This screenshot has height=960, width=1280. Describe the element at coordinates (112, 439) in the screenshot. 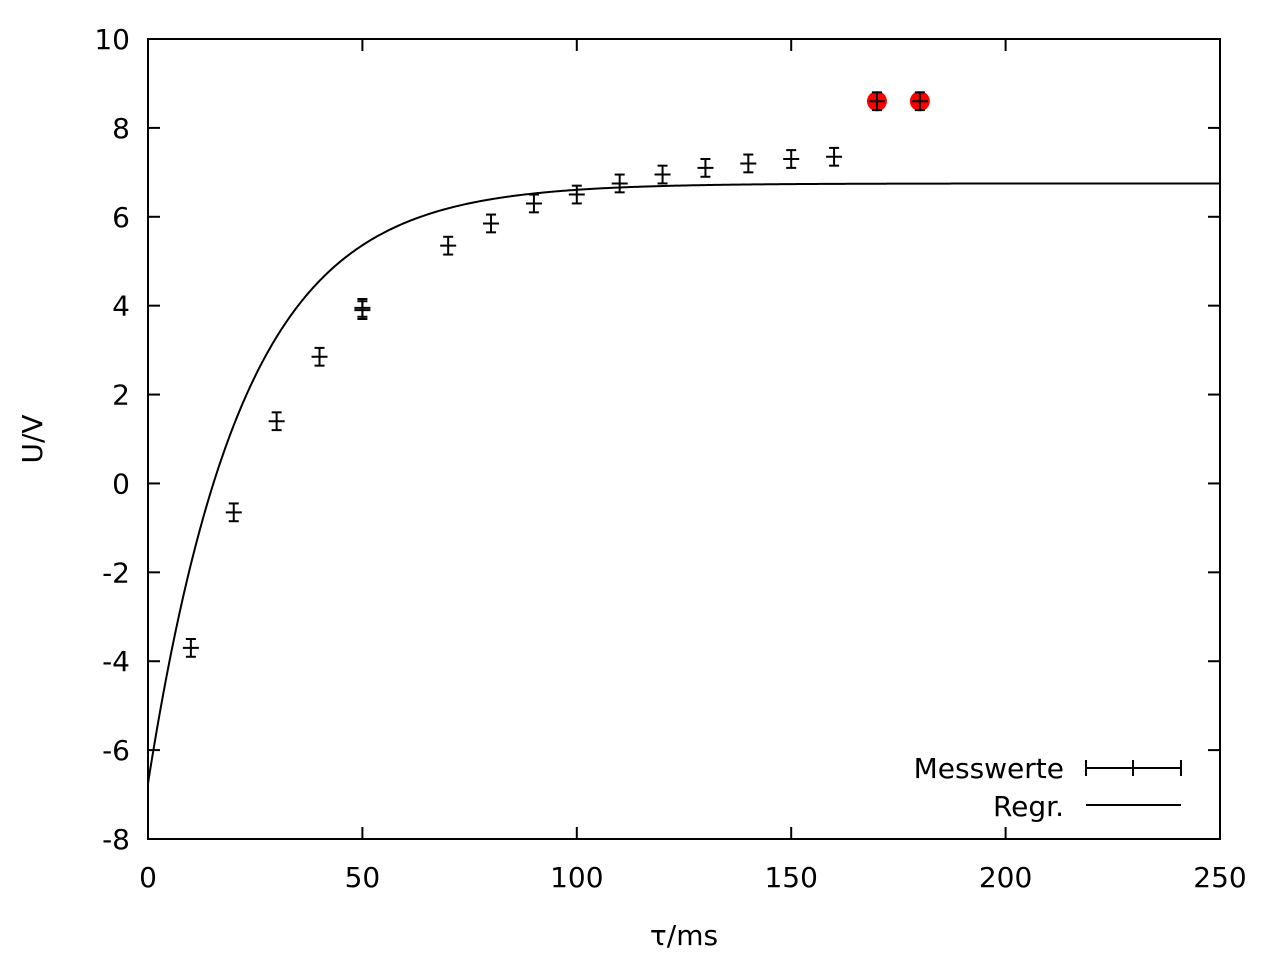

I see `y-tick-labels: -8 -6 -4 -2 0 2 4 6 8 10` at that location.